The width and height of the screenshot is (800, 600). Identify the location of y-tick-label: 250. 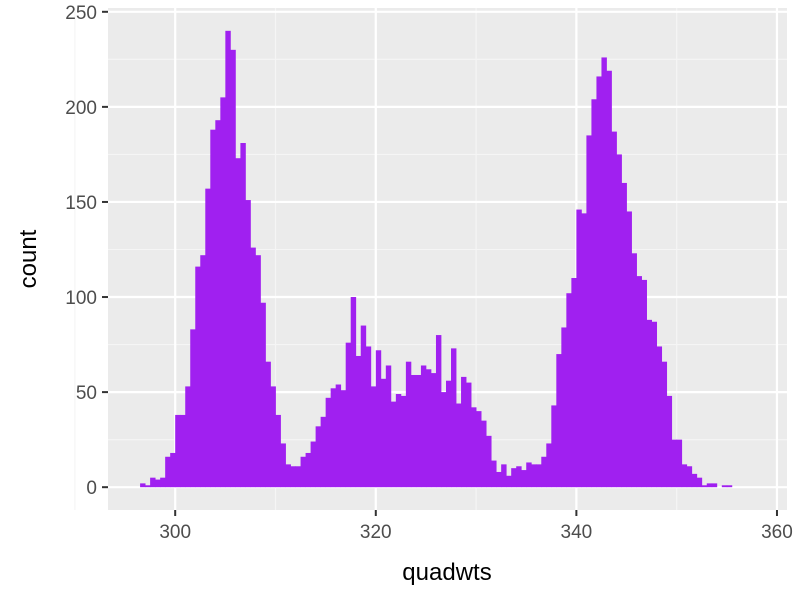
(81, 13).